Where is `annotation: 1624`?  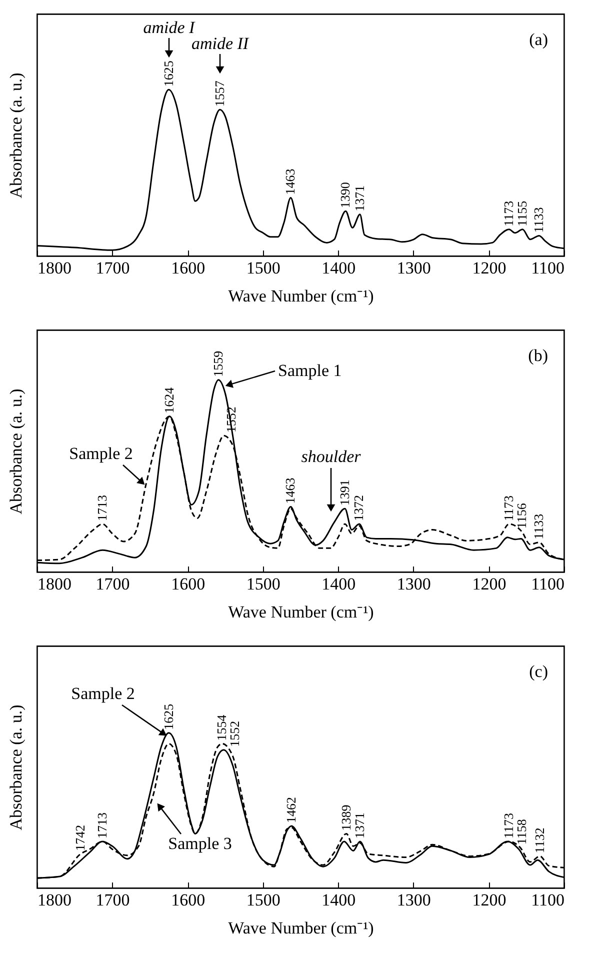 annotation: 1624 is located at coordinates (169, 400).